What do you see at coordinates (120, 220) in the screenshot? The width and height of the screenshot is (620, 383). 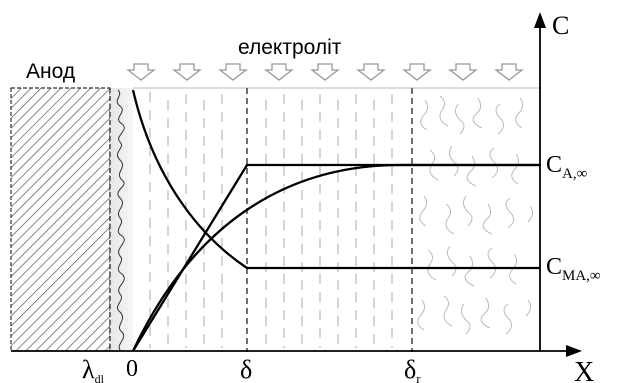 I see `rough-surface-line` at bounding box center [120, 220].